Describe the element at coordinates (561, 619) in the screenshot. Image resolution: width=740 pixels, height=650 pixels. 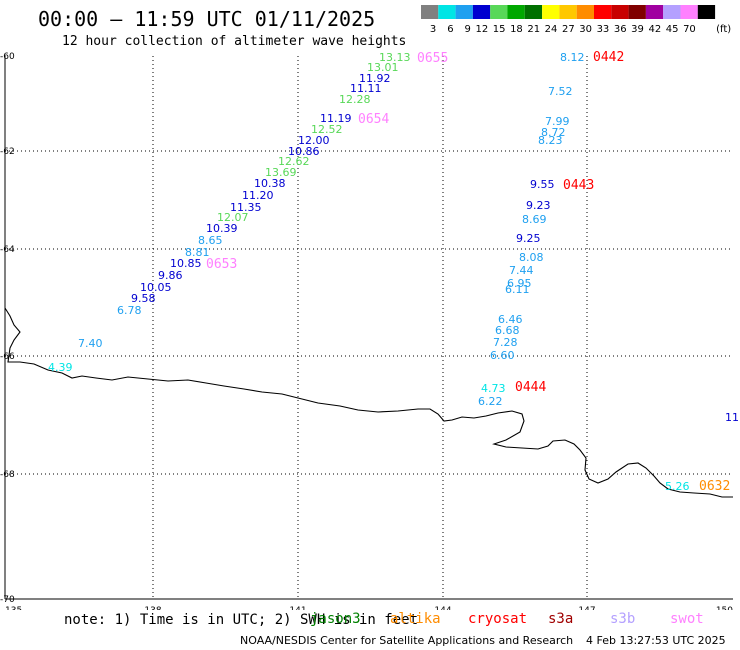
I see `legend-item-s3a: s3a` at that location.